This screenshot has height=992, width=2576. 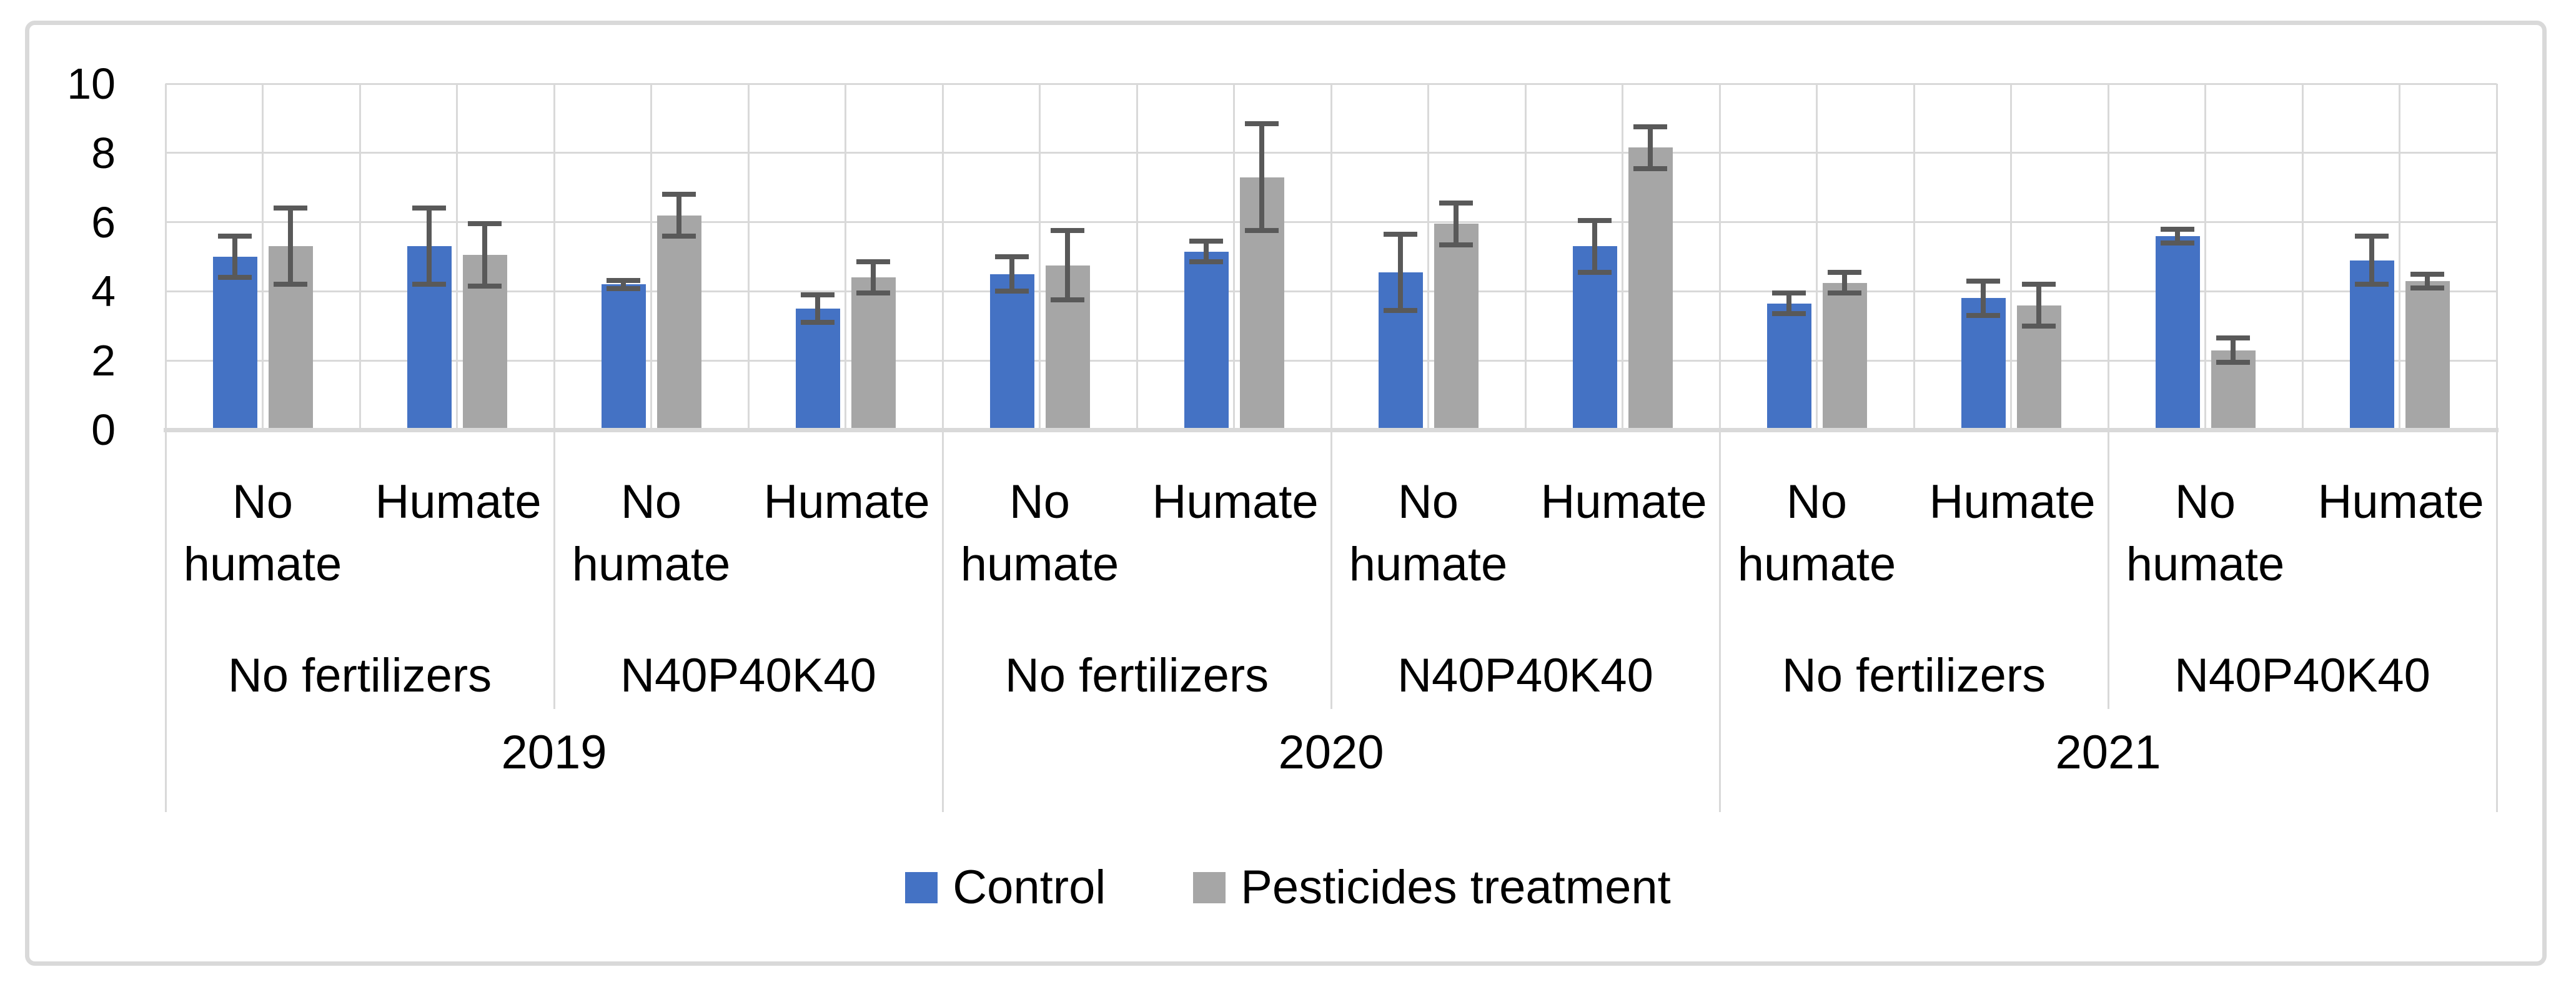 What do you see at coordinates (1525, 675) in the screenshot?
I see `x-label-fertilizer: N40P40K40` at bounding box center [1525, 675].